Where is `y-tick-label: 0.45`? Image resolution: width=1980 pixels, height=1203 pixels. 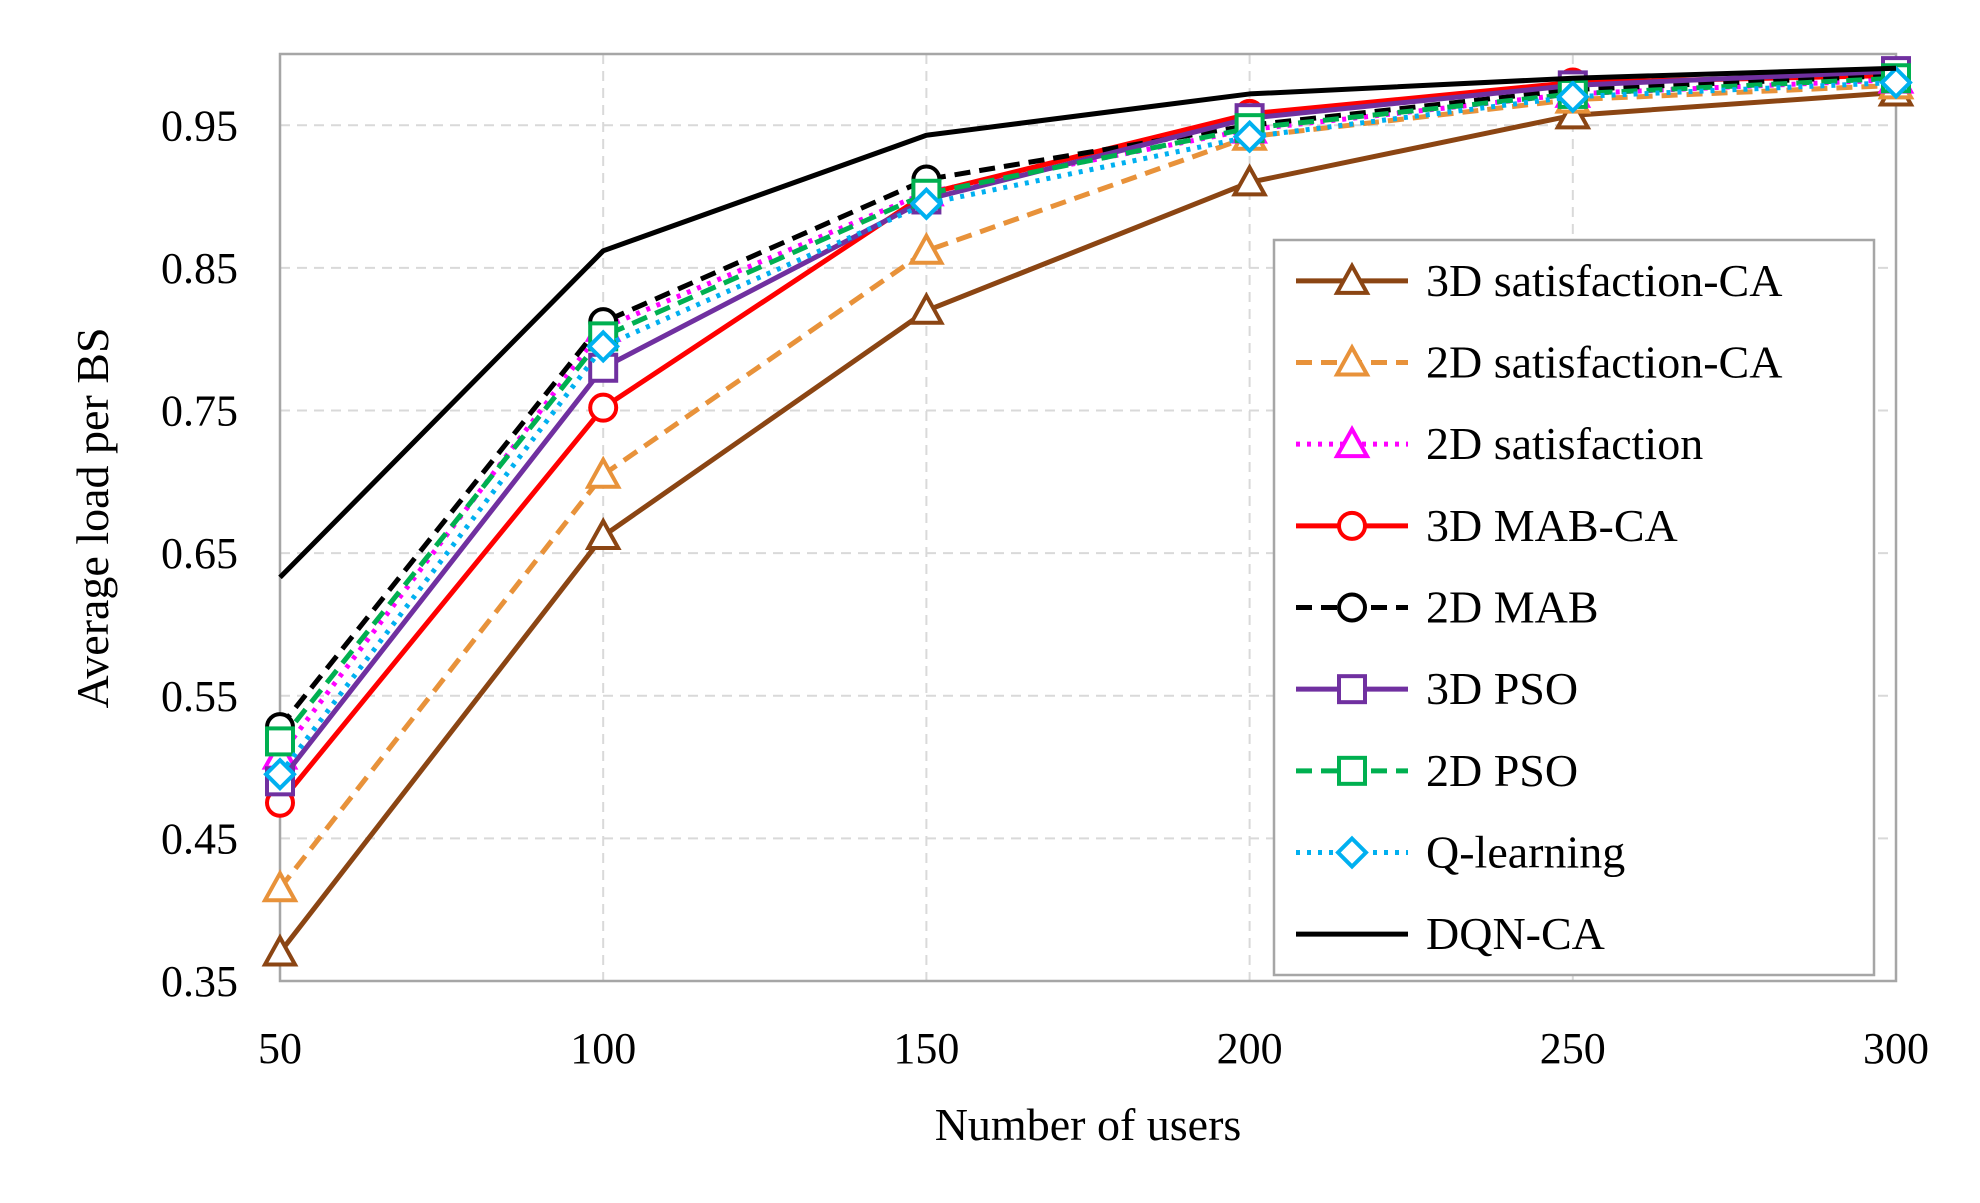 y-tick-label: 0.45 is located at coordinates (199, 838).